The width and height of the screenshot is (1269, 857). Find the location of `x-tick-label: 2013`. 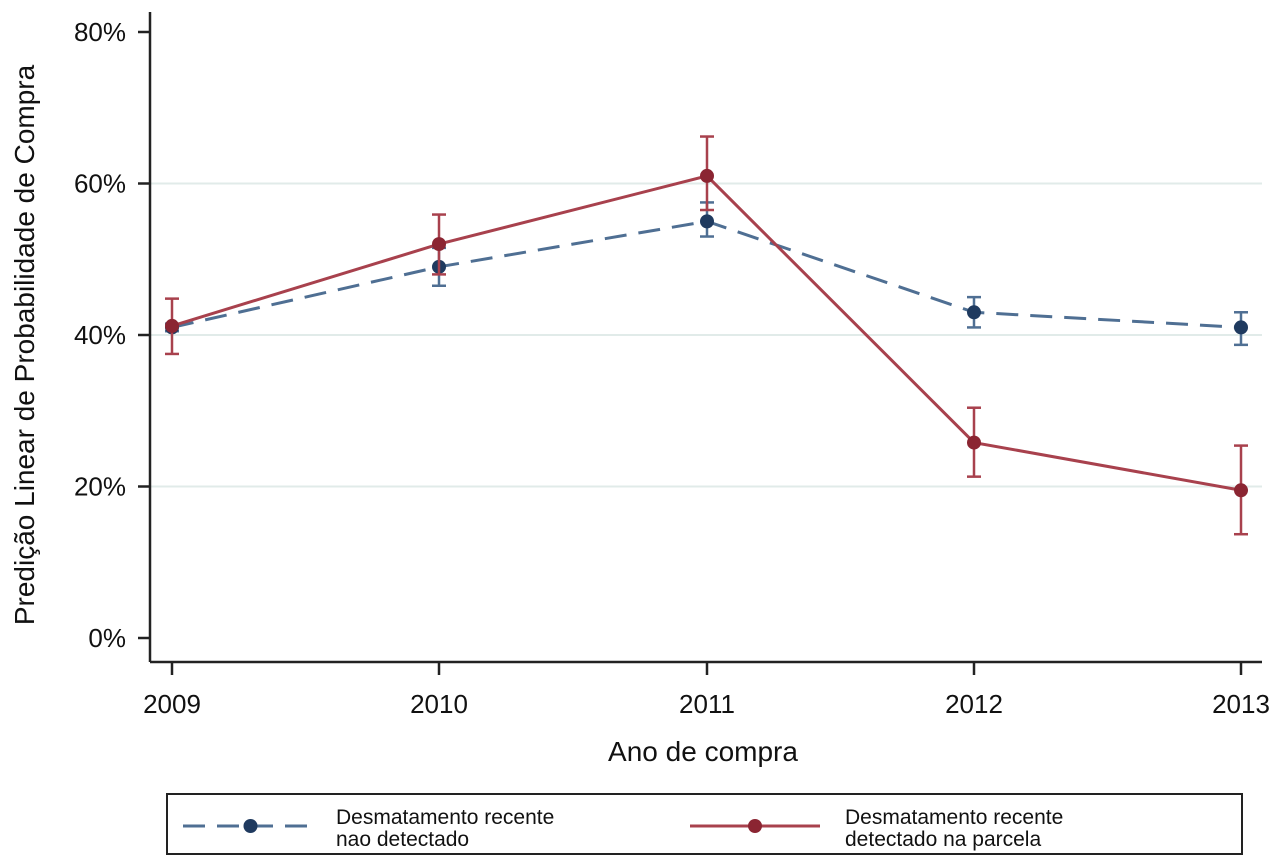

x-tick-label: 2013 is located at coordinates (1240, 704).